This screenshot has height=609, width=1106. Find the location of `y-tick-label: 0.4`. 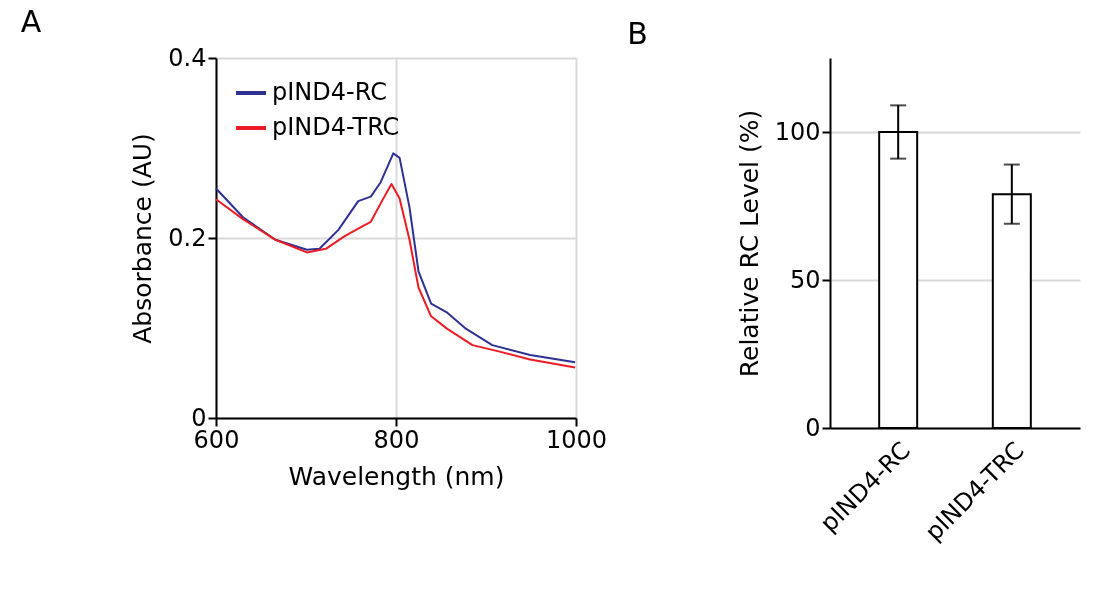

y-tick-label: 0.4 is located at coordinates (187, 57).